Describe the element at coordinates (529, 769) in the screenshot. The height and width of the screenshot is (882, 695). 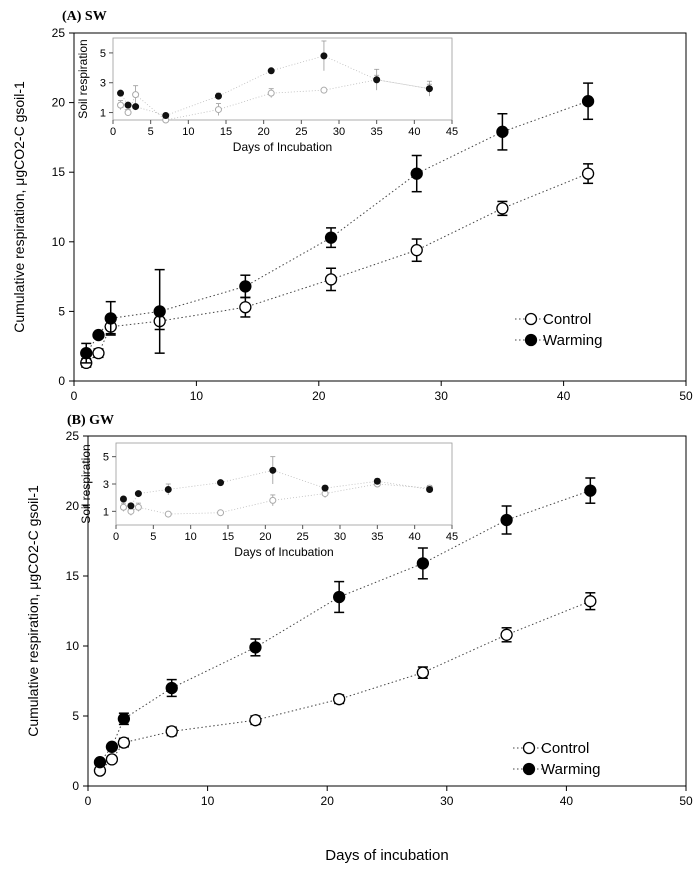
I see `legend-marker-warming` at that location.